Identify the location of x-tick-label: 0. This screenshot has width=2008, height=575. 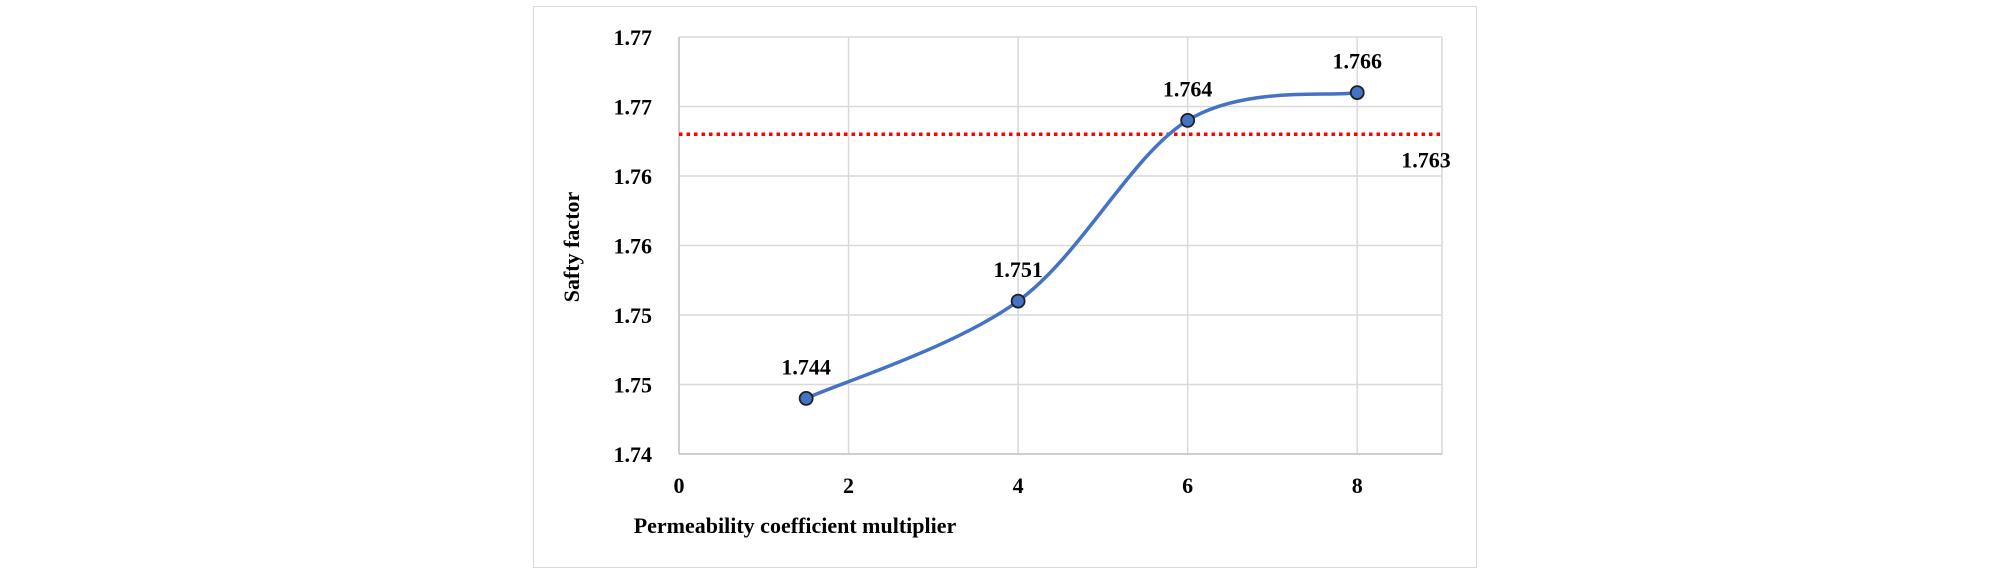
(679, 485).